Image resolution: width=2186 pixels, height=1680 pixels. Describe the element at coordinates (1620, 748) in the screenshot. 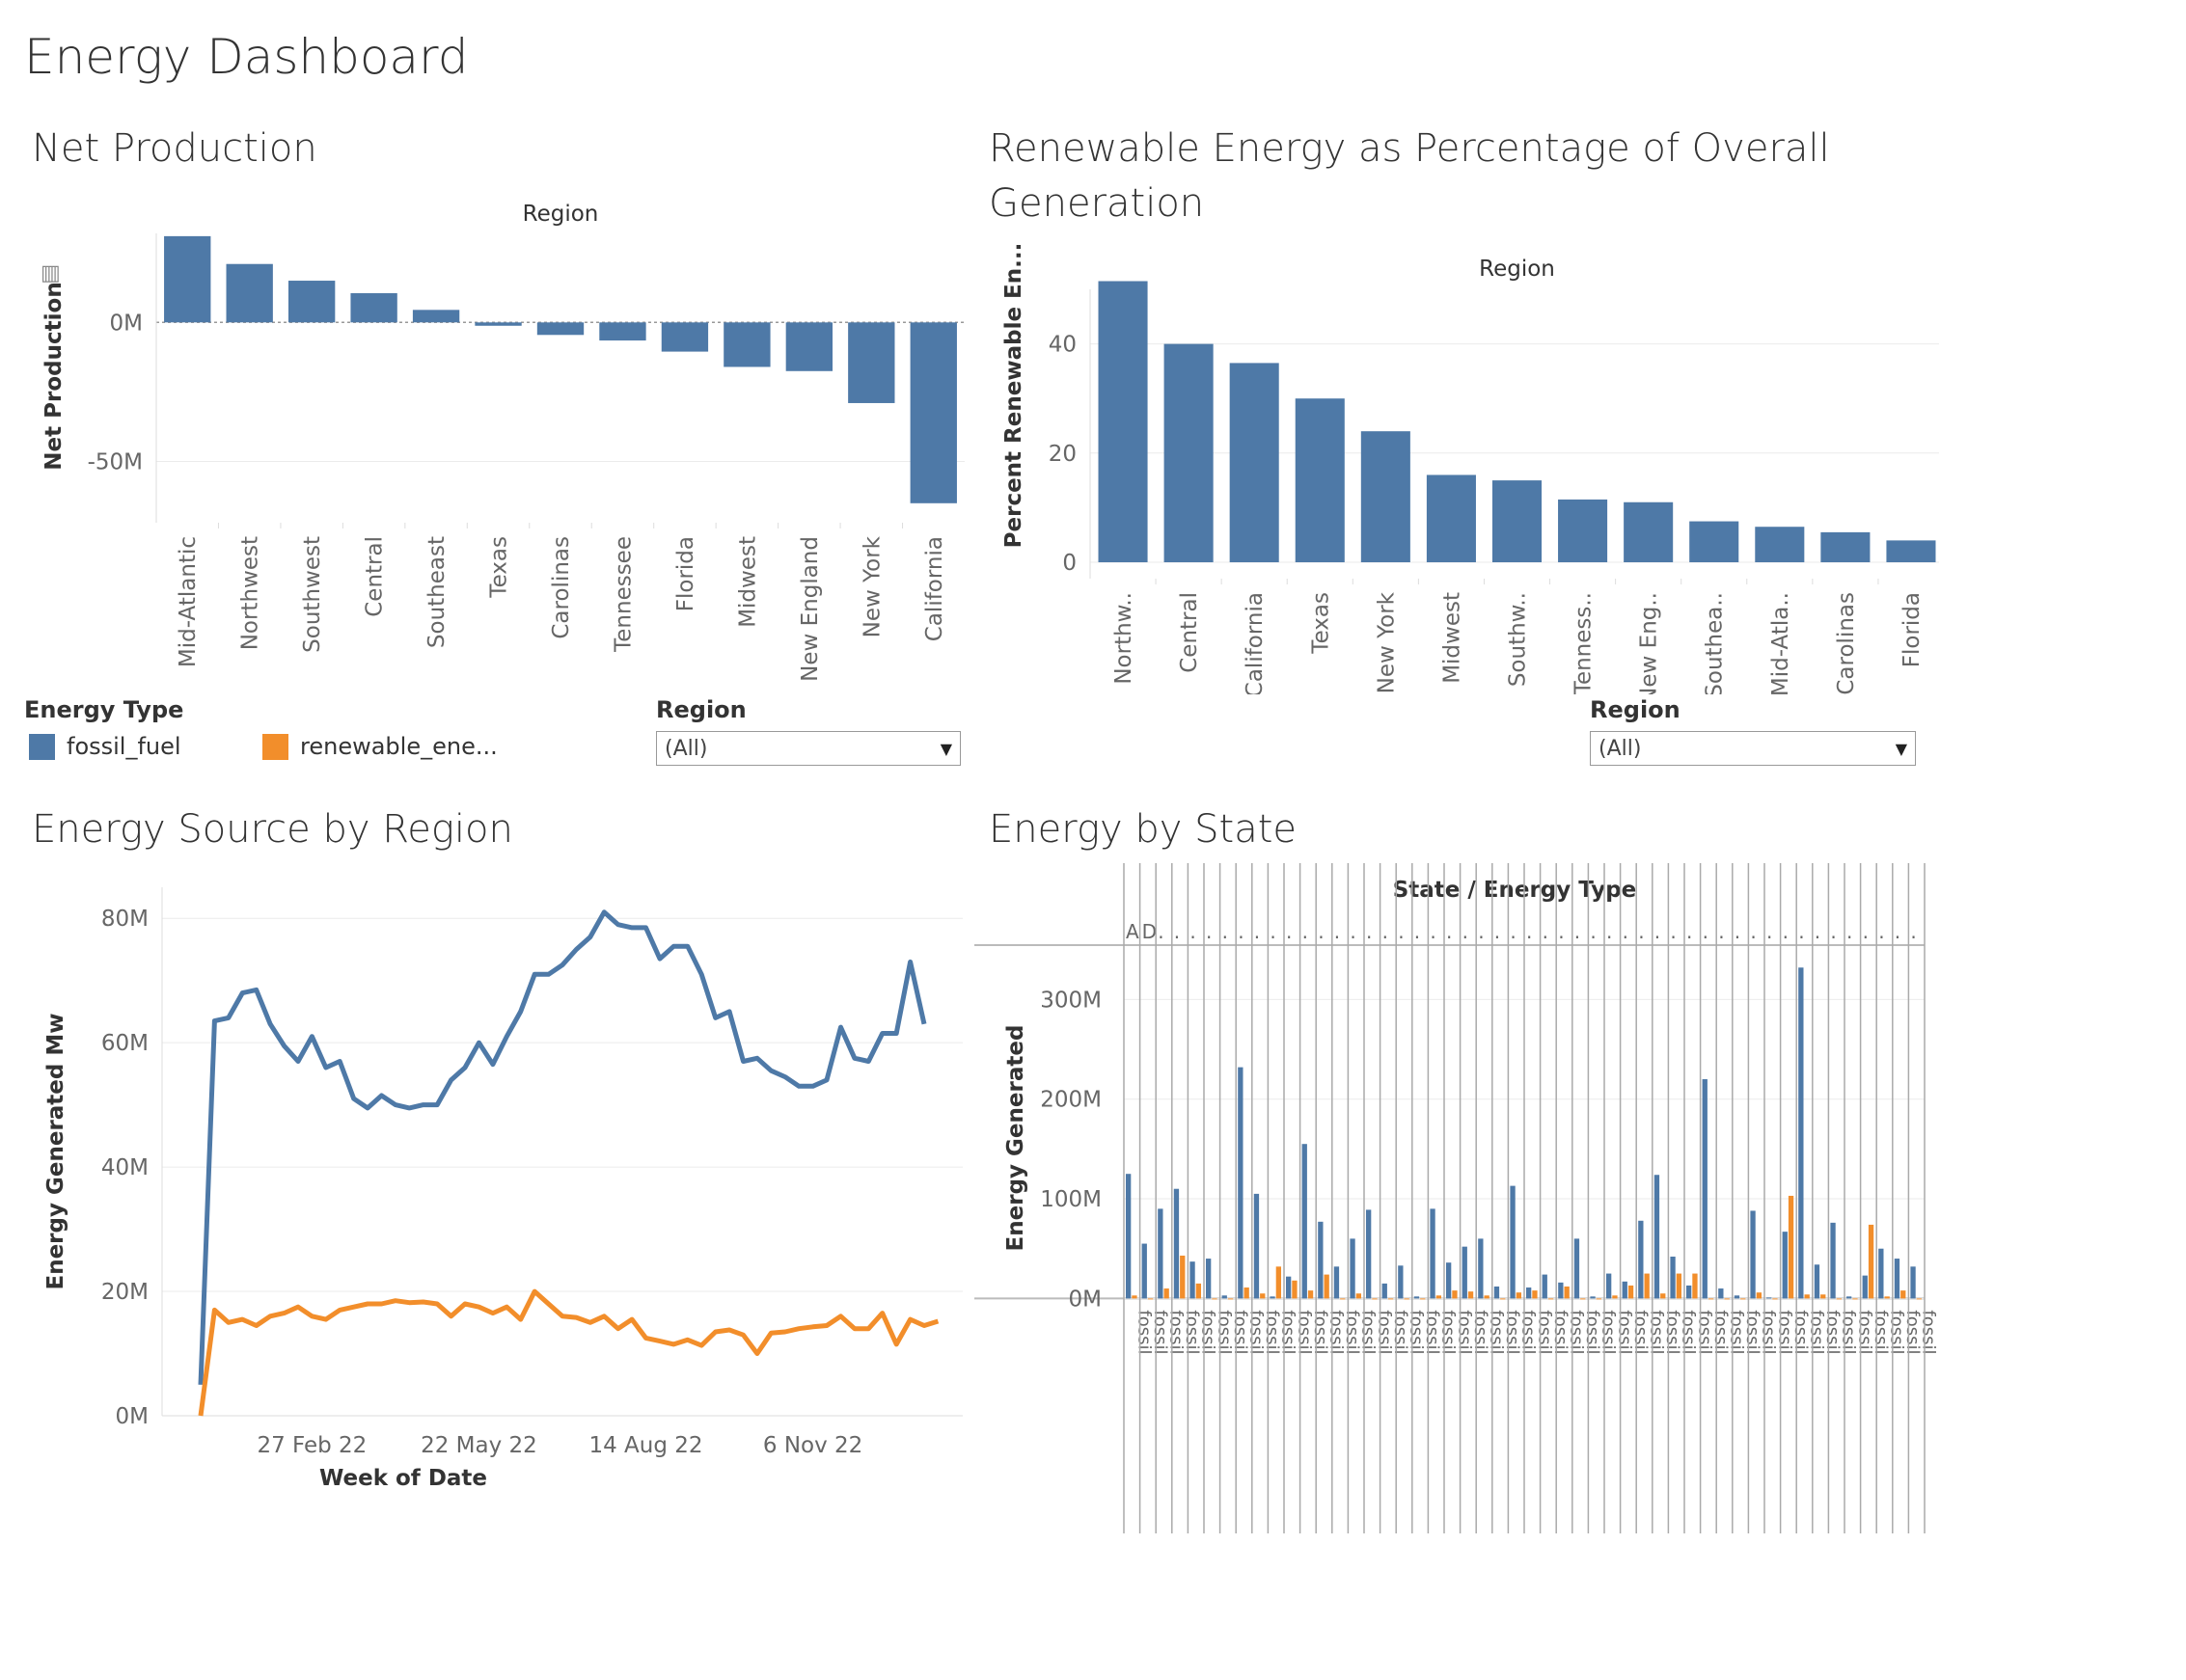

I see `region-filter-value-right: (All)` at that location.